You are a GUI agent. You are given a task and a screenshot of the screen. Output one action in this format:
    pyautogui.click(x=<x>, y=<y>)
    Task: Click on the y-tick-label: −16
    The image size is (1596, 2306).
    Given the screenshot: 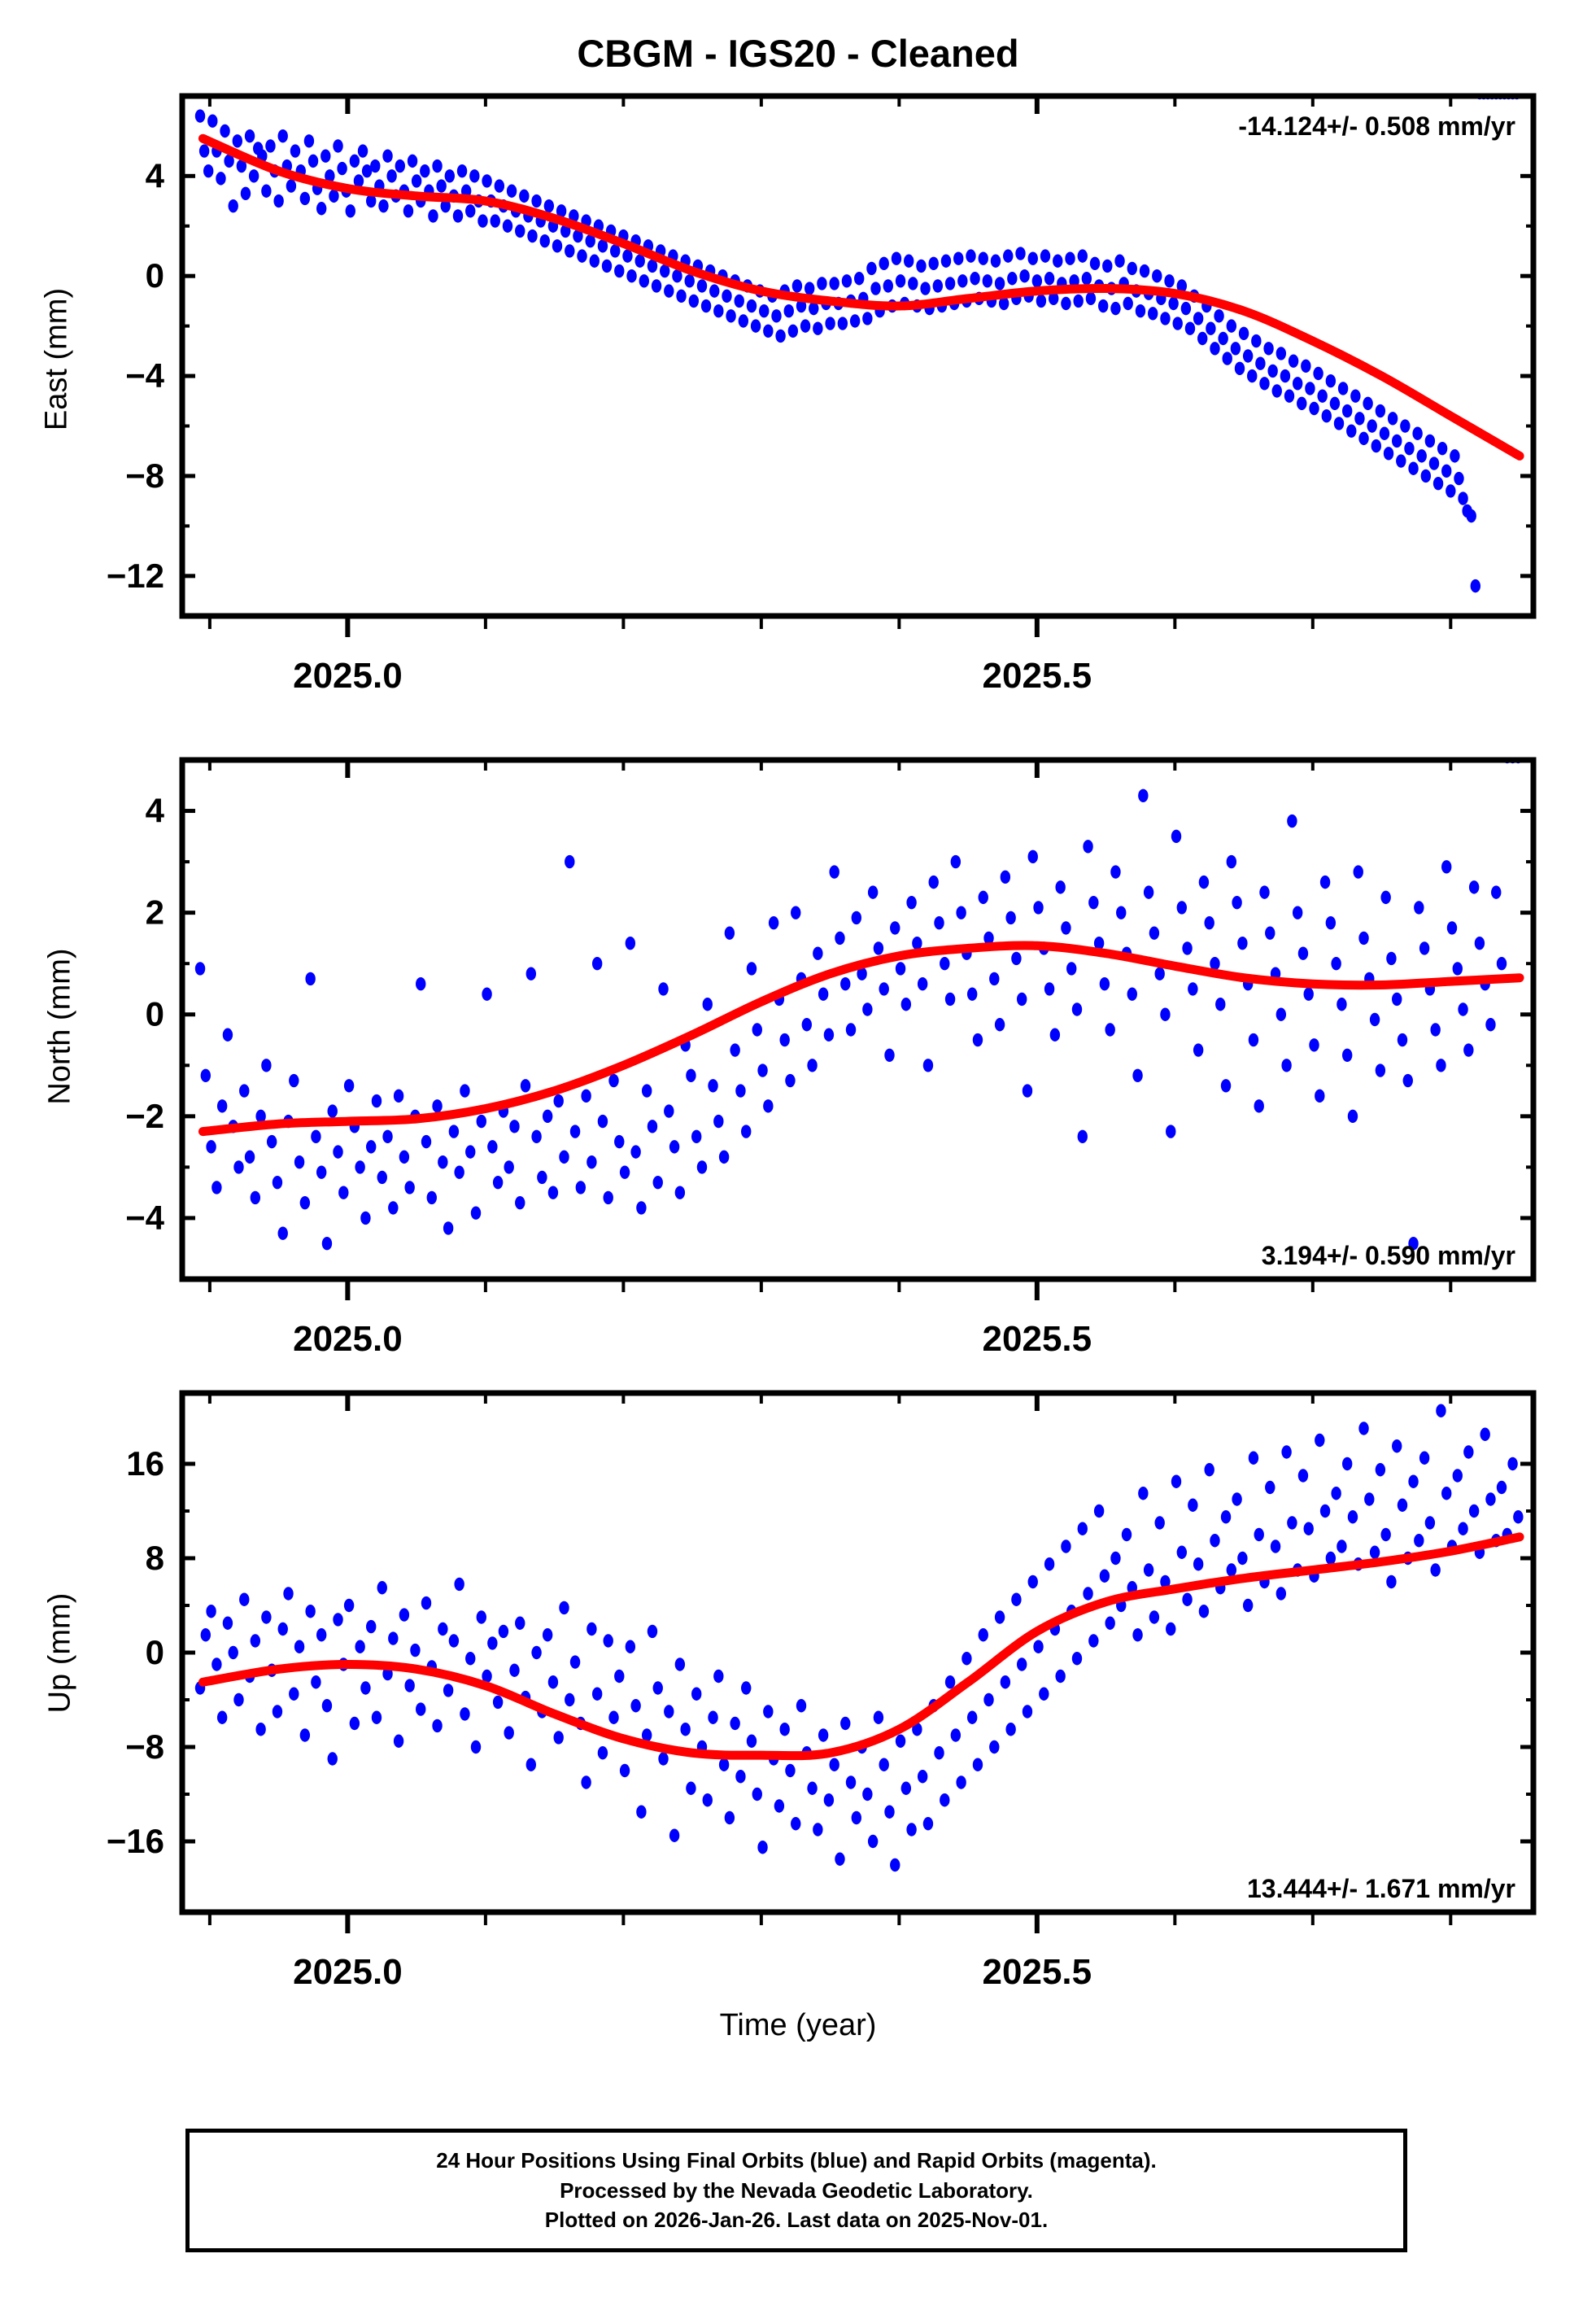 What is the action you would take?
    pyautogui.click(x=135, y=1841)
    